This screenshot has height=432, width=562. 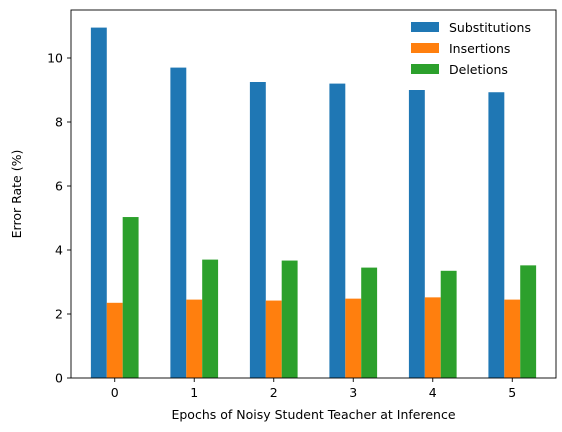 What do you see at coordinates (353, 392) in the screenshot?
I see `x-tick-label: 3` at bounding box center [353, 392].